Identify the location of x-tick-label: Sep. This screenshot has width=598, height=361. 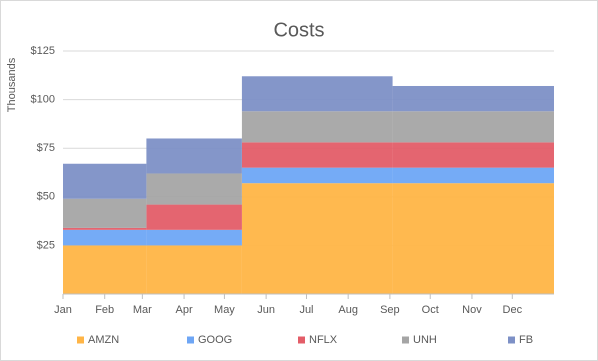
(390, 310).